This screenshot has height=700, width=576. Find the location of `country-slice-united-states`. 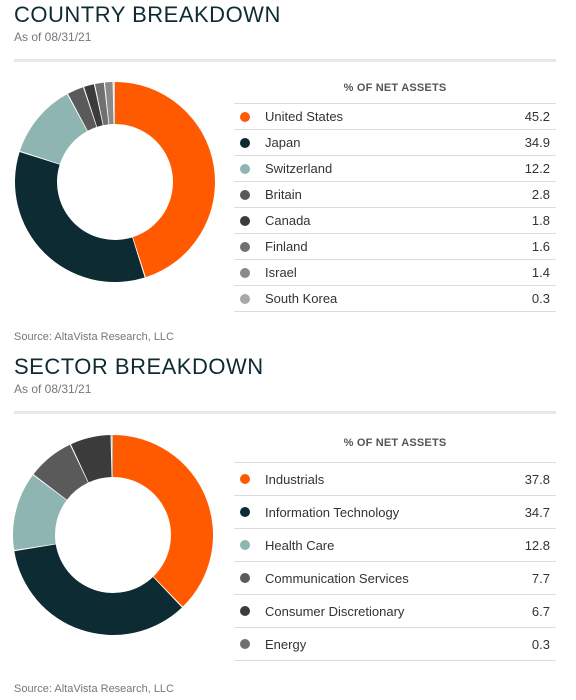

country-slice-united-states is located at coordinates (165, 180).